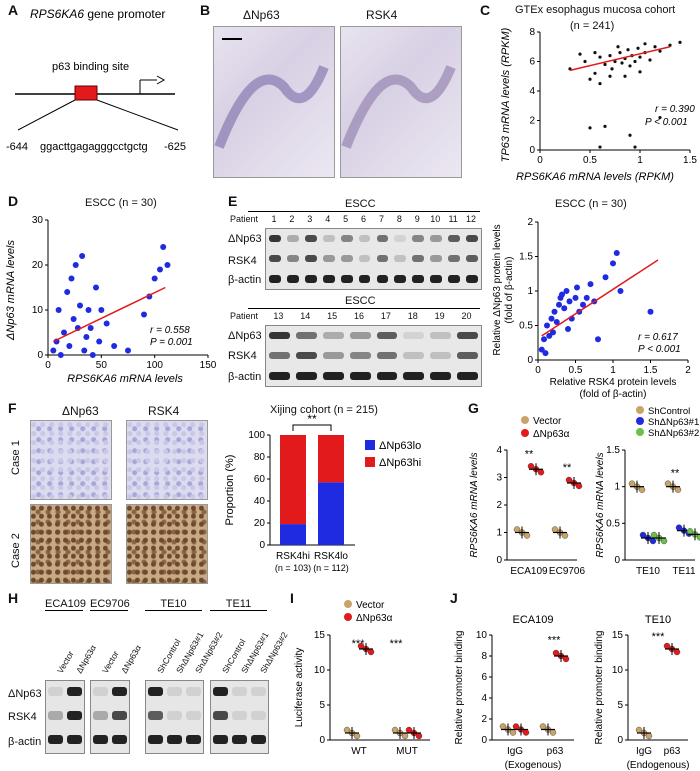 The height and width of the screenshot is (771, 700). I want to click on patient-number: 4, so click(328, 219).